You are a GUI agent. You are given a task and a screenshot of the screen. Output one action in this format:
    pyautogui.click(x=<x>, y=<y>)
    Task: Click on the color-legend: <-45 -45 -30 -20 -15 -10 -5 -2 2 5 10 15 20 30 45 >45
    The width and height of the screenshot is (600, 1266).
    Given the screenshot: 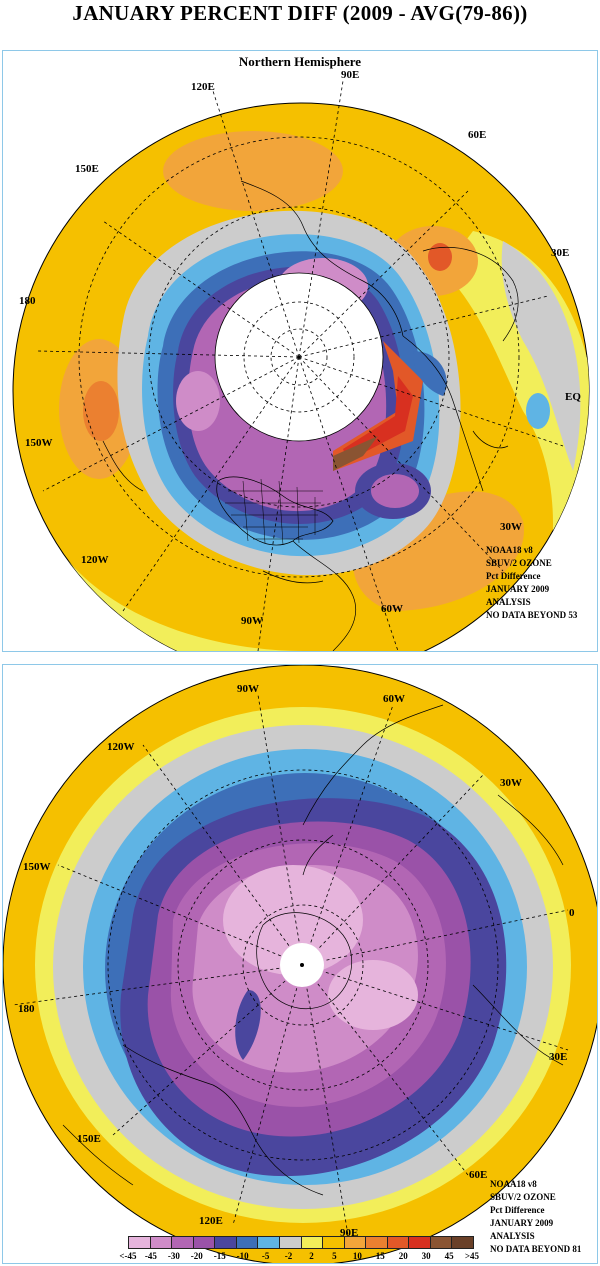 What is the action you would take?
    pyautogui.click(x=299, y=1250)
    